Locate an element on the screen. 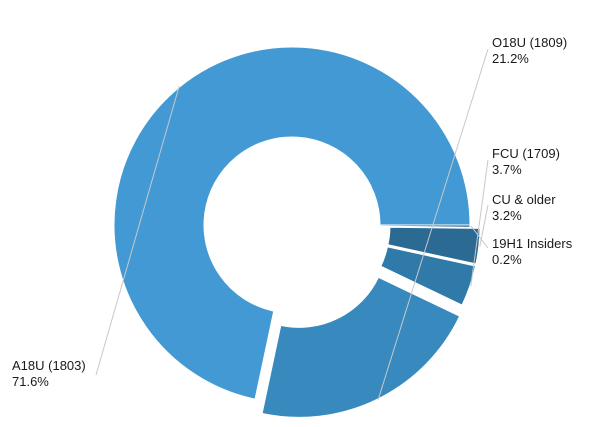 This screenshot has width=590, height=427. slice-value-1: 71.6% is located at coordinates (30, 381).